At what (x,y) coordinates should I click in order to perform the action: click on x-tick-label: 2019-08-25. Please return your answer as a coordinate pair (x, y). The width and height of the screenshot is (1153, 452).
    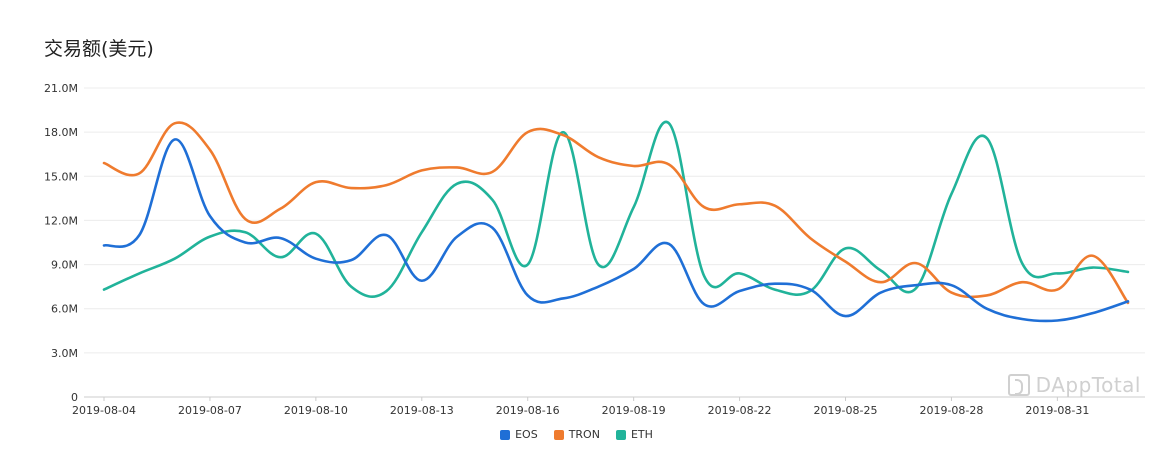
    Looking at the image, I should click on (846, 410).